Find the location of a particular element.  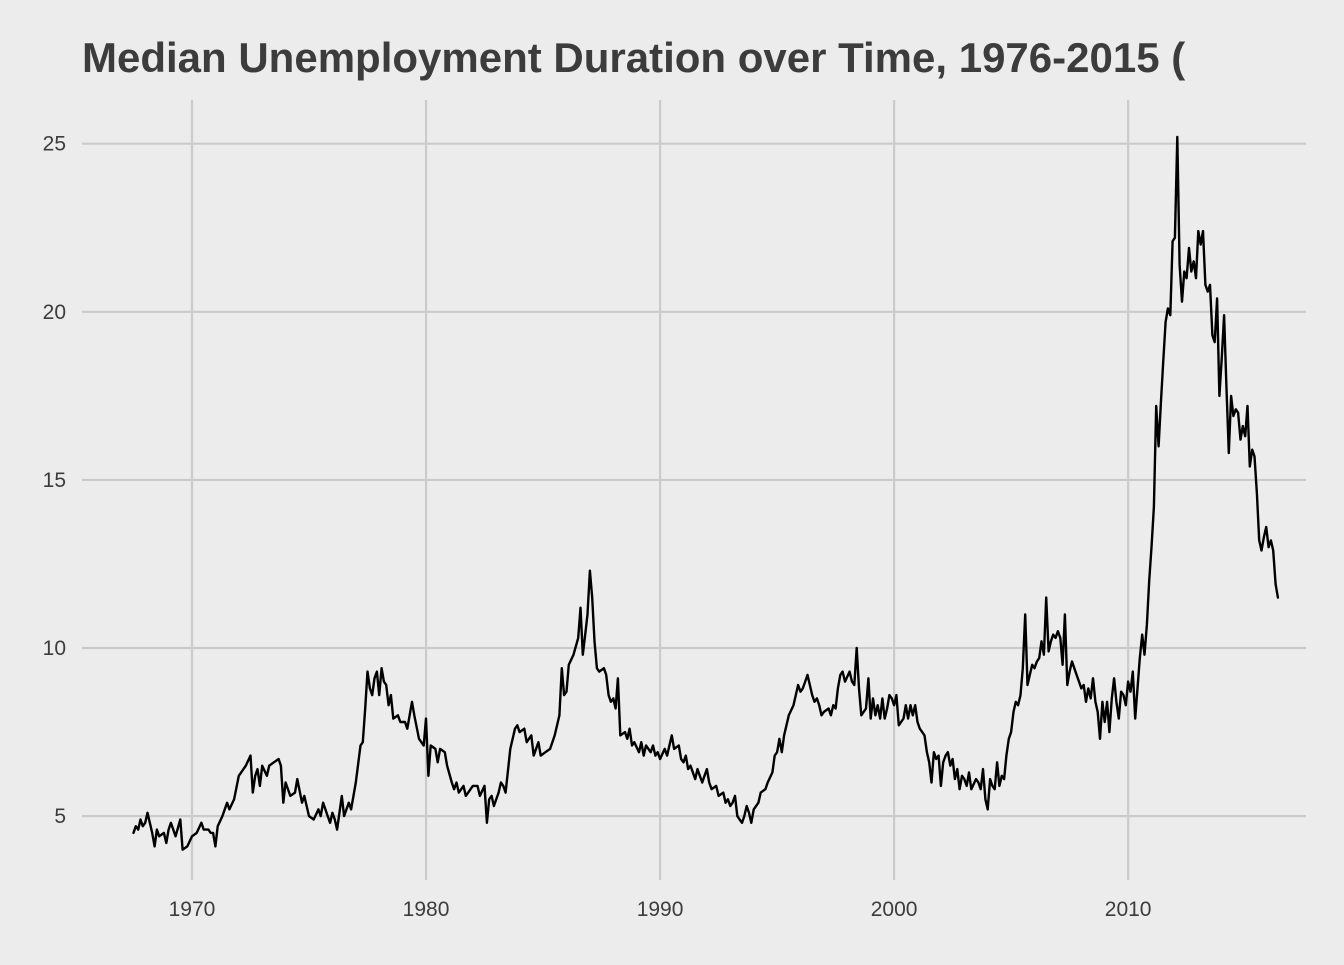

y-tick-label: 20 is located at coordinates (54, 312).